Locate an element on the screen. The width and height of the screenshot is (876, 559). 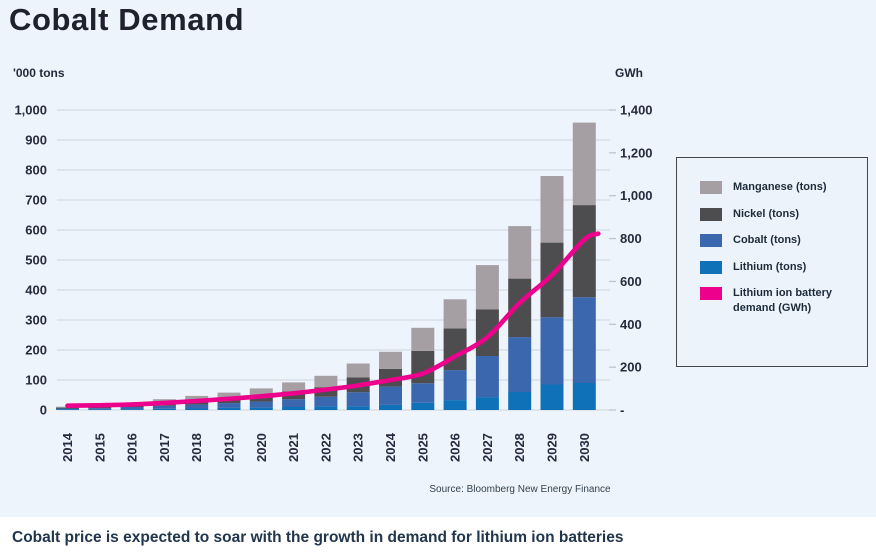
left-axis-tick: 800 is located at coordinates (36, 170).